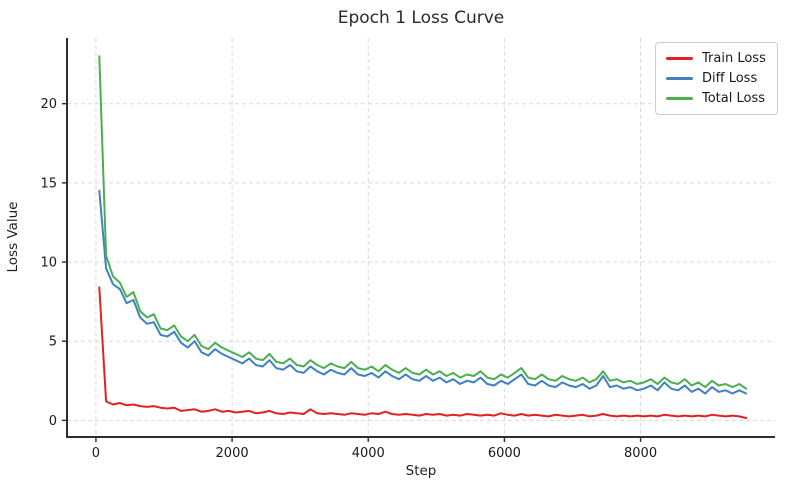 The width and height of the screenshot is (793, 496). Describe the element at coordinates (48, 263) in the screenshot. I see `y-tick-label: 10` at that location.